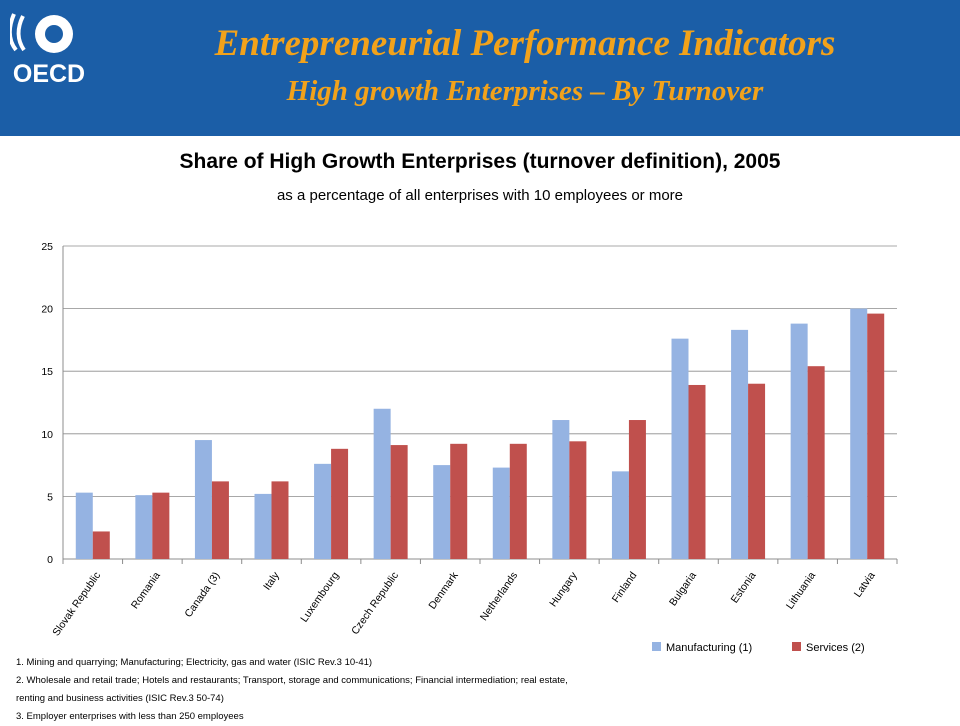  I want to click on y-tick-label: 0, so click(50, 560).